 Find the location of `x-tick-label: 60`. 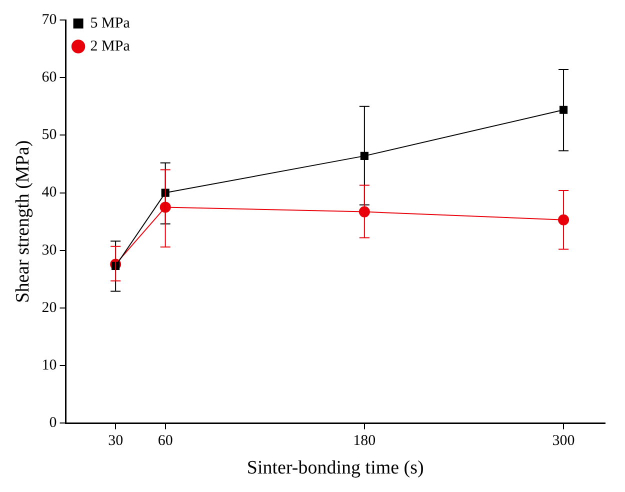

x-tick-label: 60 is located at coordinates (165, 441).